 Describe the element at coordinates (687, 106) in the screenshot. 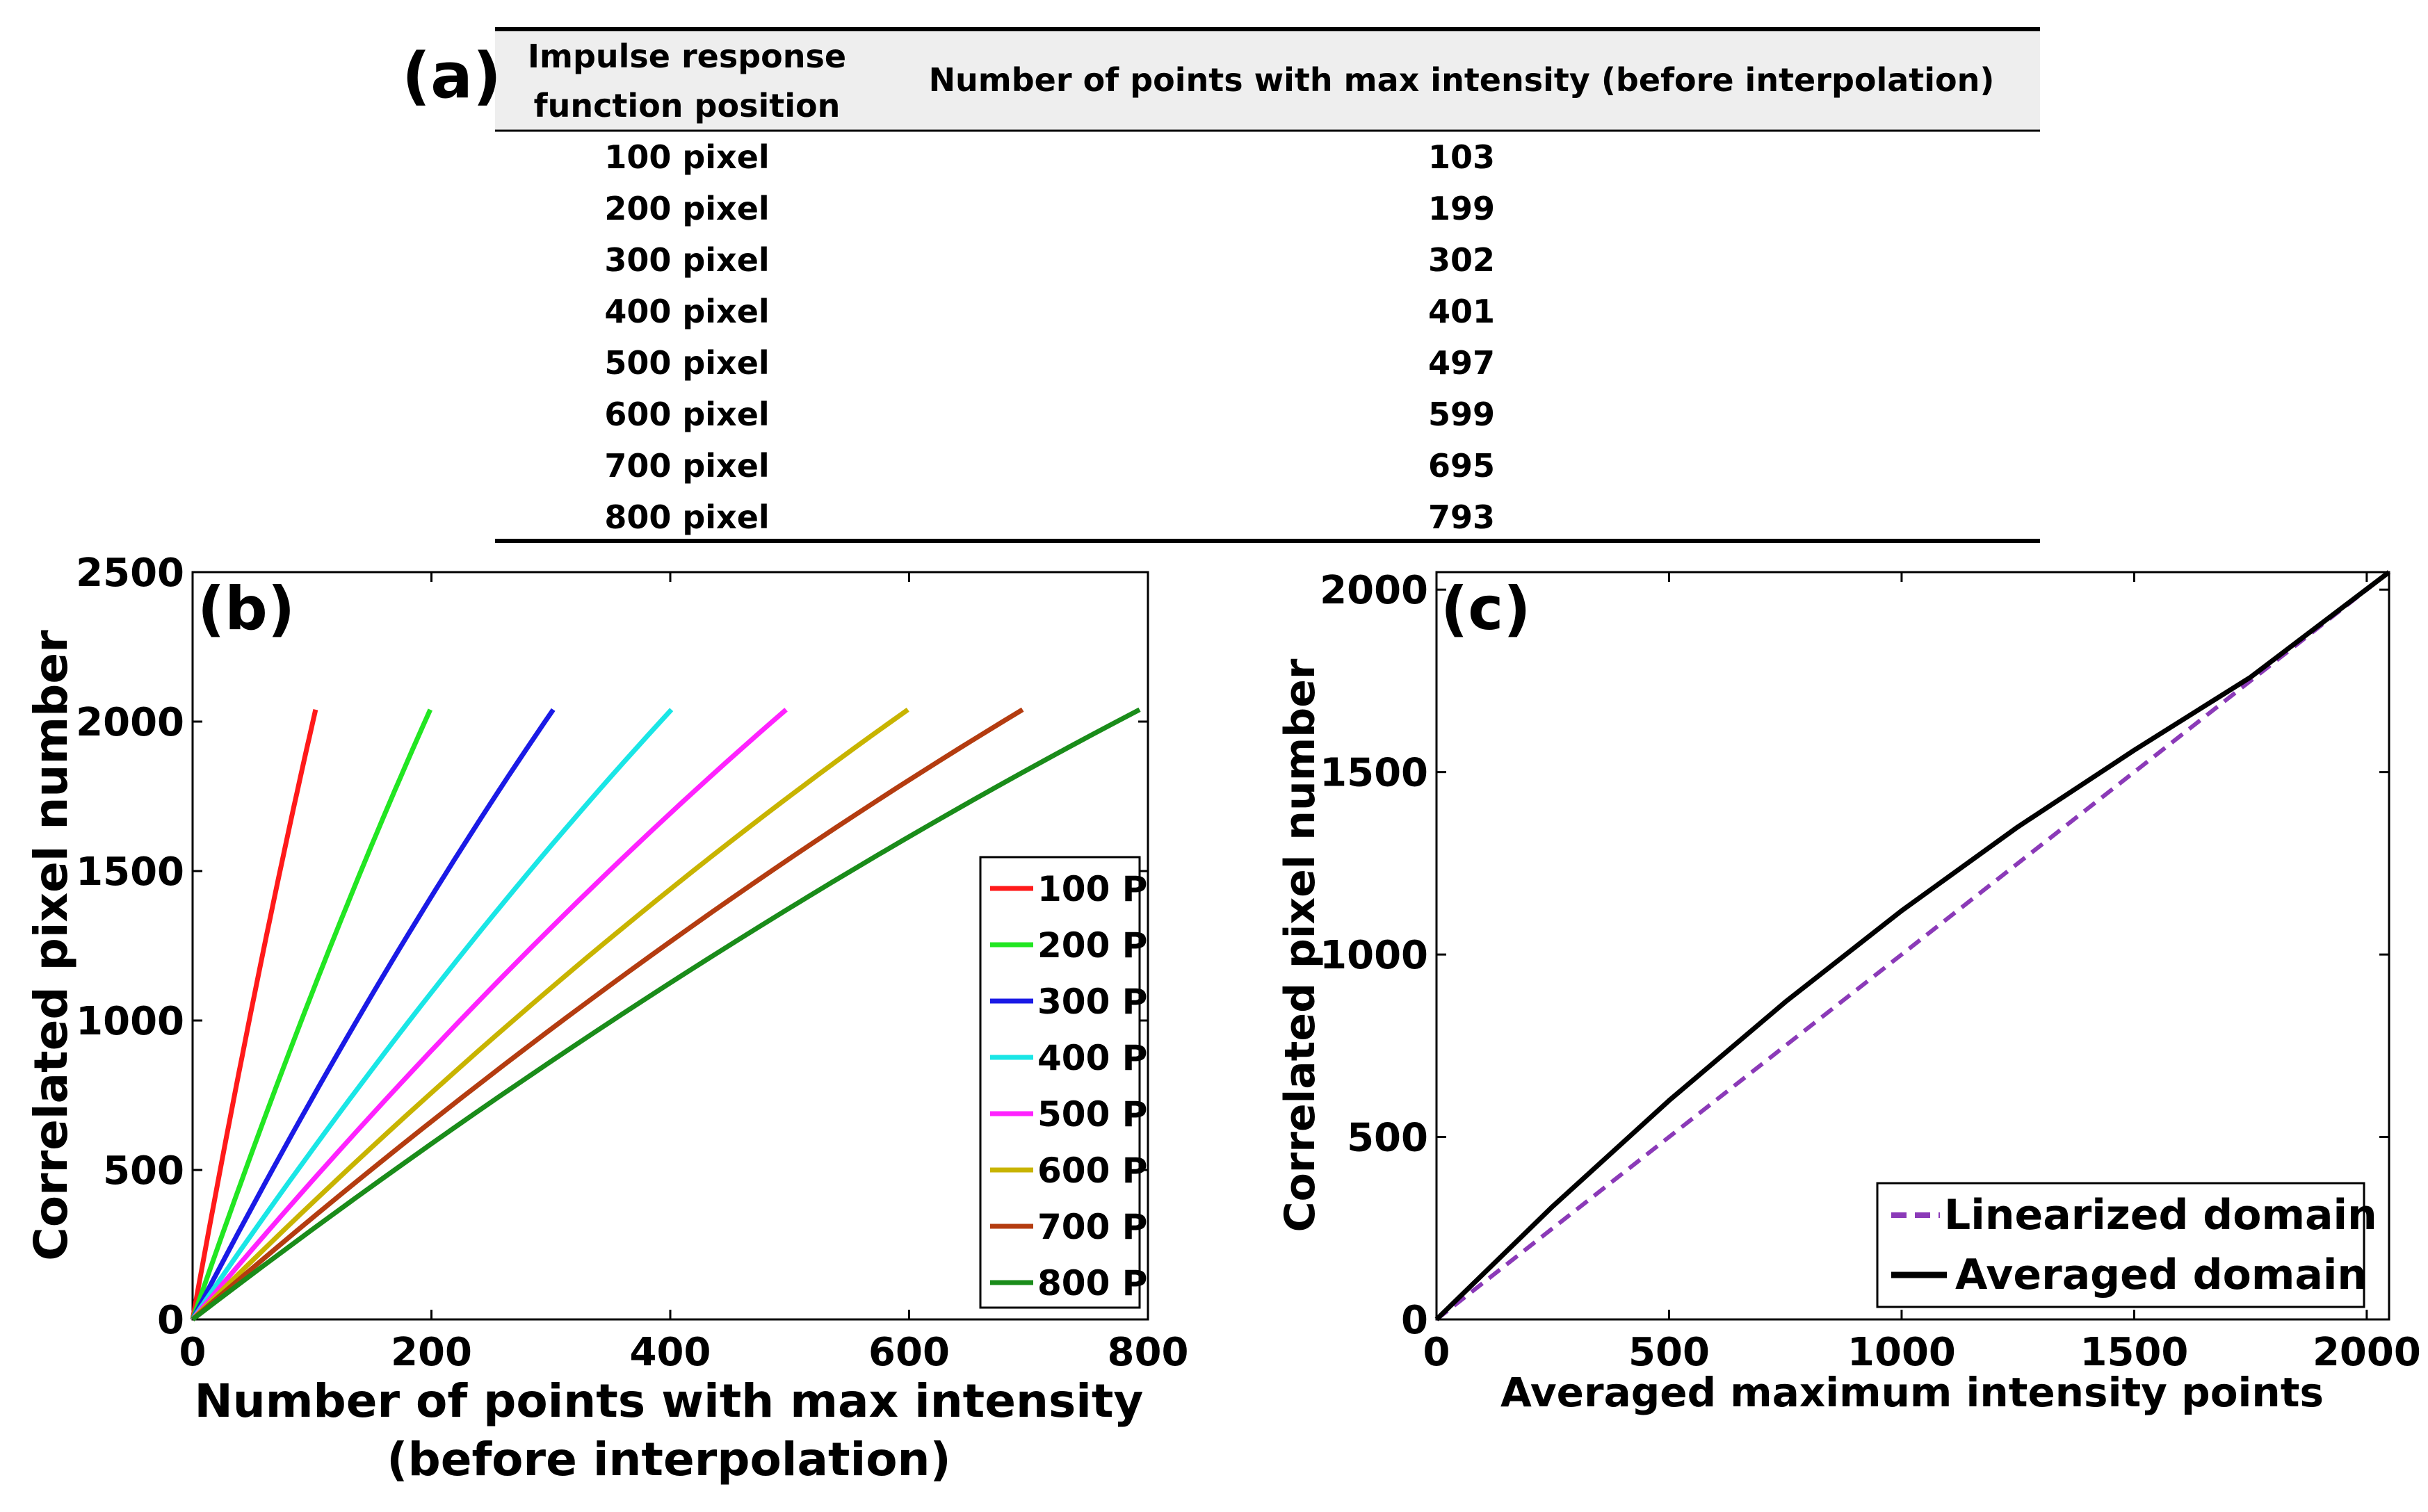

I see `table-col1-header-line2: function position` at that location.